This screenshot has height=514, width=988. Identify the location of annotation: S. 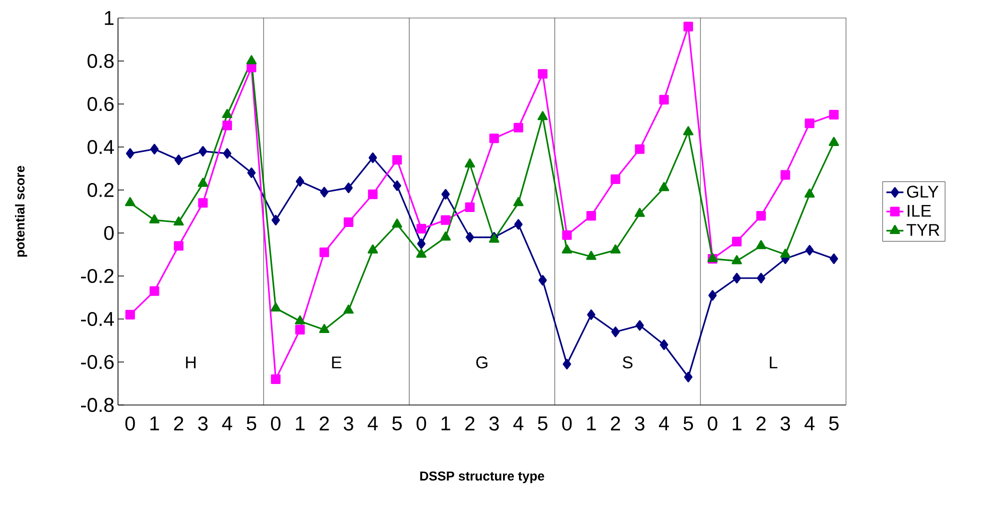
(627, 362).